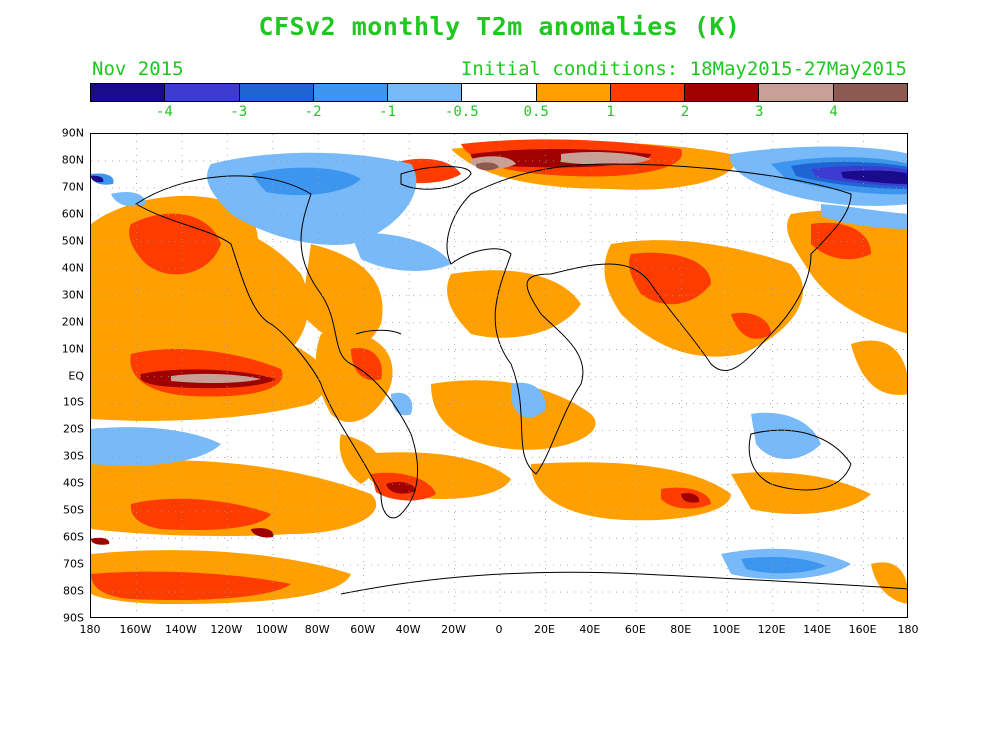 The image size is (999, 750). Describe the element at coordinates (590, 629) in the screenshot. I see `longitude-label: 40E` at that location.